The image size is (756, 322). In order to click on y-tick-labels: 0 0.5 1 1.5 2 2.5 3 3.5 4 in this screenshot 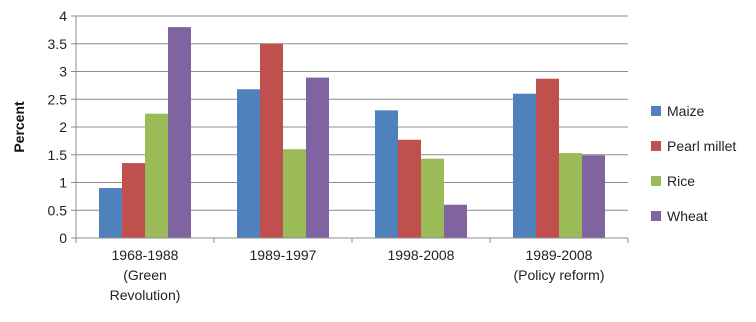, I will do `click(58, 127)`.